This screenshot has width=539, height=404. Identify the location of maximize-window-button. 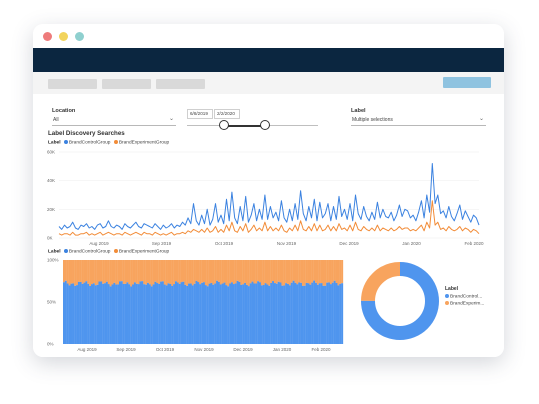
(79, 36).